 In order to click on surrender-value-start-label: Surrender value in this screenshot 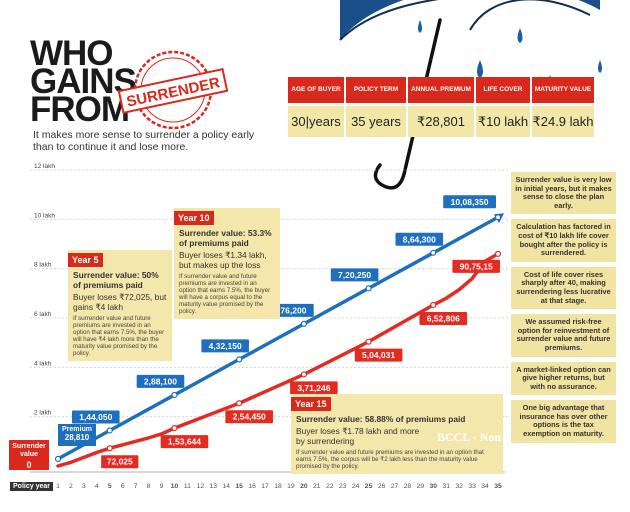, I will do `click(29, 450)`.